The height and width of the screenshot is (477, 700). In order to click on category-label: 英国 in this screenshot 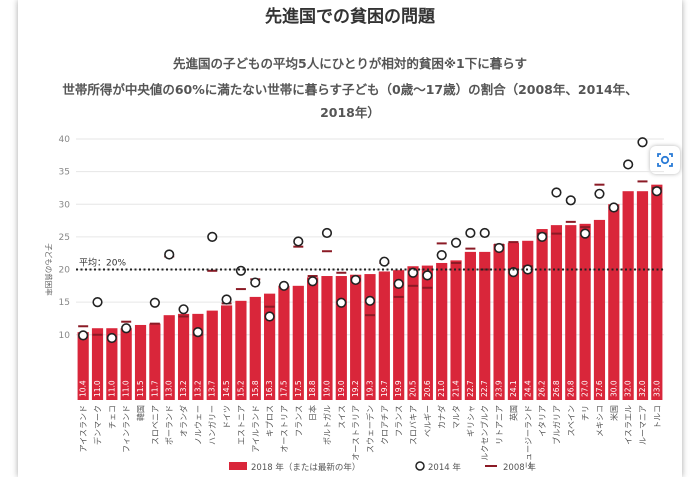, I will do `click(513, 413)`.